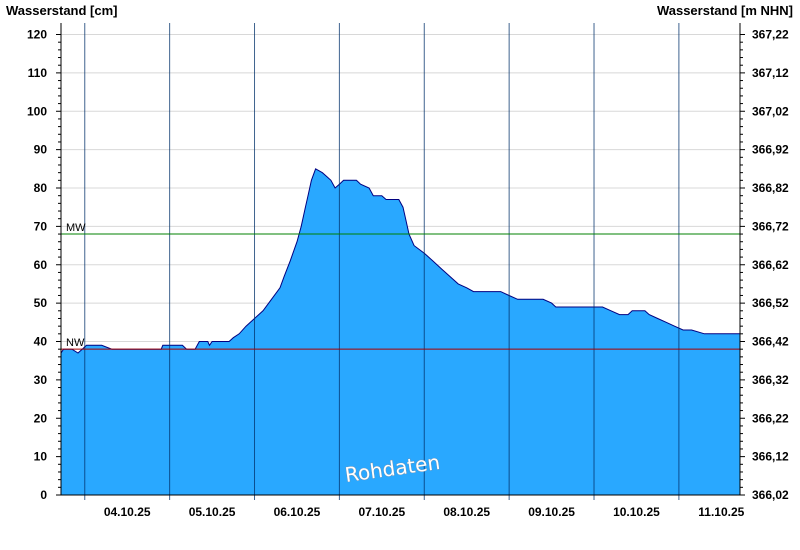 The image size is (800, 550). What do you see at coordinates (41, 188) in the screenshot?
I see `left-tick-label: 80` at bounding box center [41, 188].